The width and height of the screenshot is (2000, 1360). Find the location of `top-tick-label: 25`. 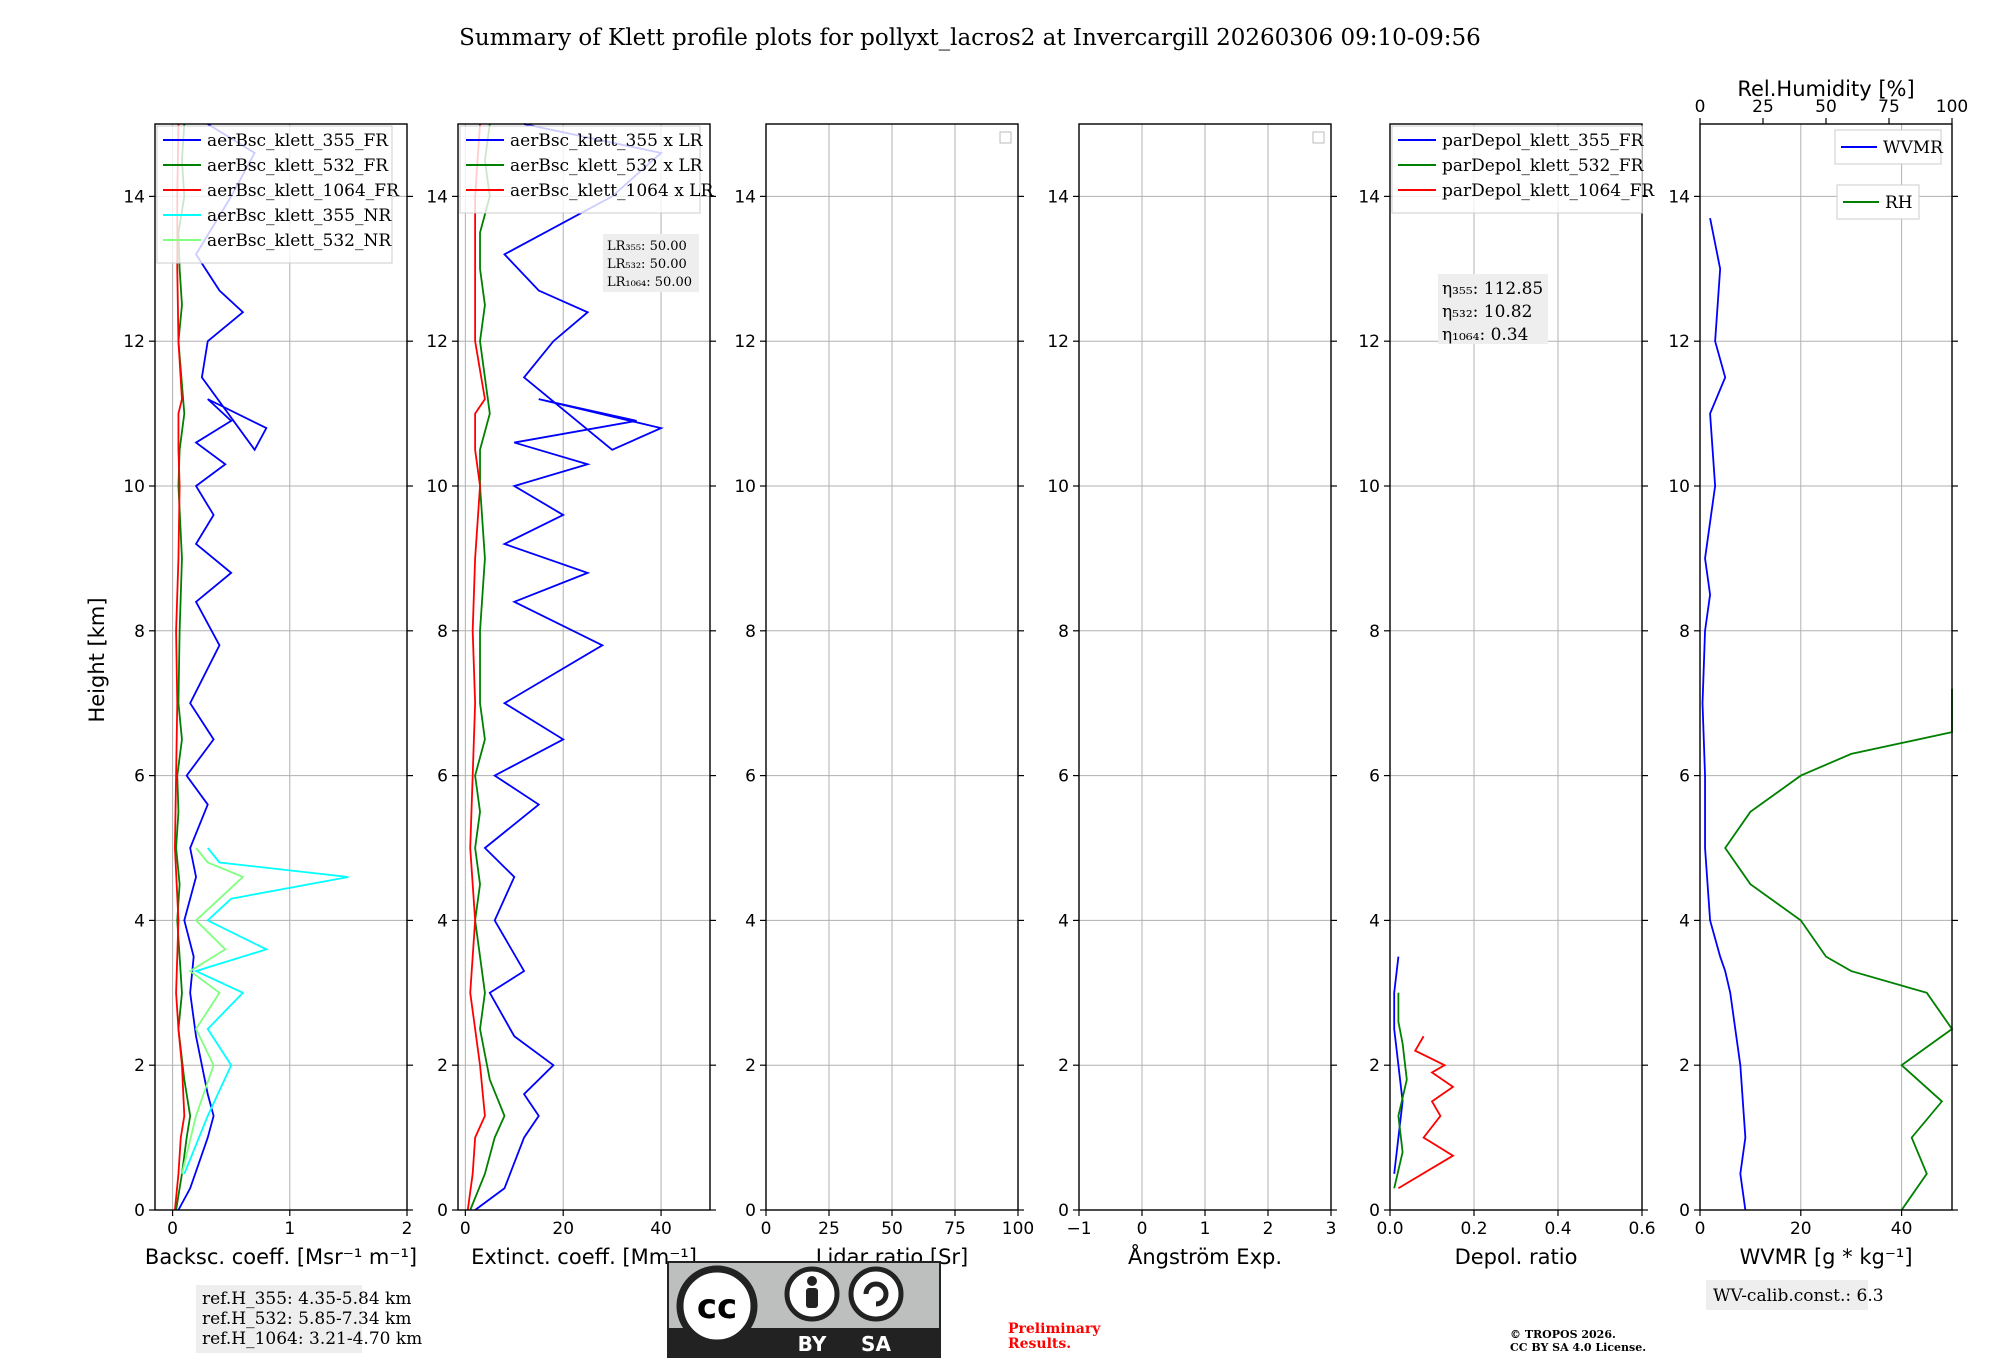

top-tick-label: 25 is located at coordinates (1763, 107).